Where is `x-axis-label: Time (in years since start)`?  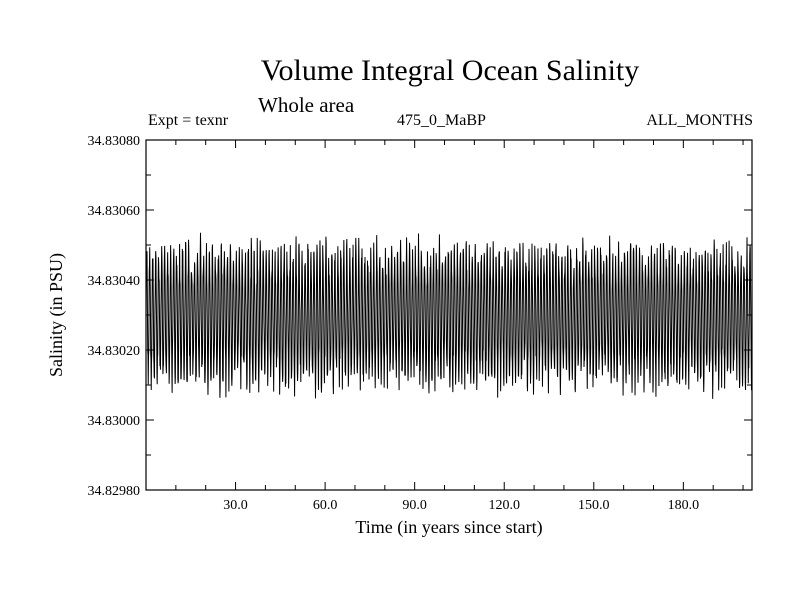 x-axis-label: Time (in years since start) is located at coordinates (448, 527).